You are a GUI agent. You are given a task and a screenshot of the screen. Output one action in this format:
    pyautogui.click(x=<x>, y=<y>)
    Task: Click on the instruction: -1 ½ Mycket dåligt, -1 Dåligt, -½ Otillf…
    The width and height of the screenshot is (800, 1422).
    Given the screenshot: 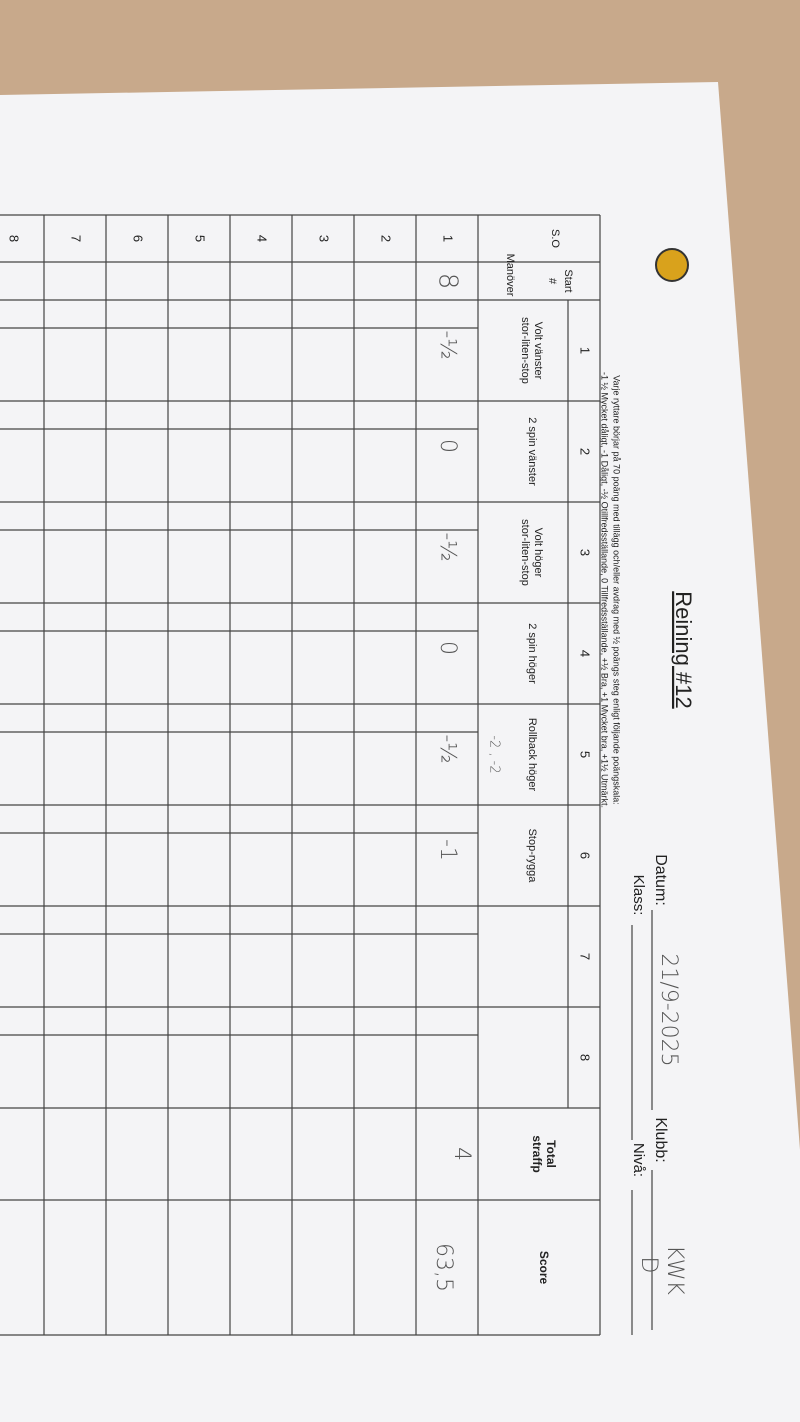 What is the action you would take?
    pyautogui.click(x=605, y=590)
    